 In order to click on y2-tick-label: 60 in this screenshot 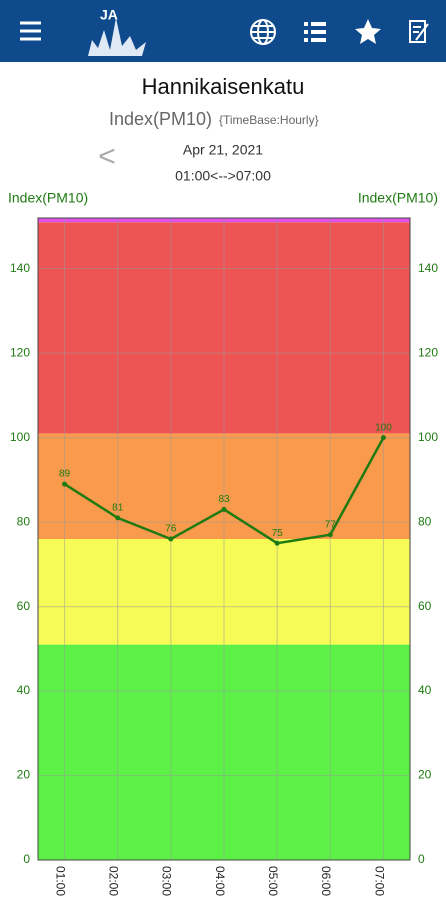, I will do `click(425, 606)`.